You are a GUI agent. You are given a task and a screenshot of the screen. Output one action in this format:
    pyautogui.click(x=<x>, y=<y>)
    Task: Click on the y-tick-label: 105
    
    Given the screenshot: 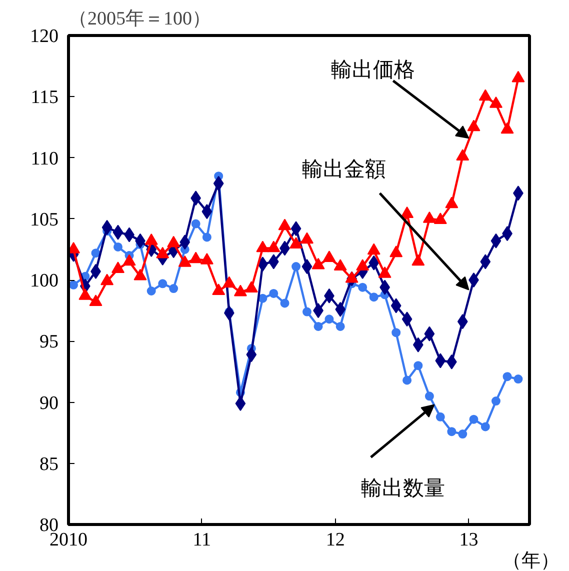 What is the action you would take?
    pyautogui.click(x=44, y=219)
    